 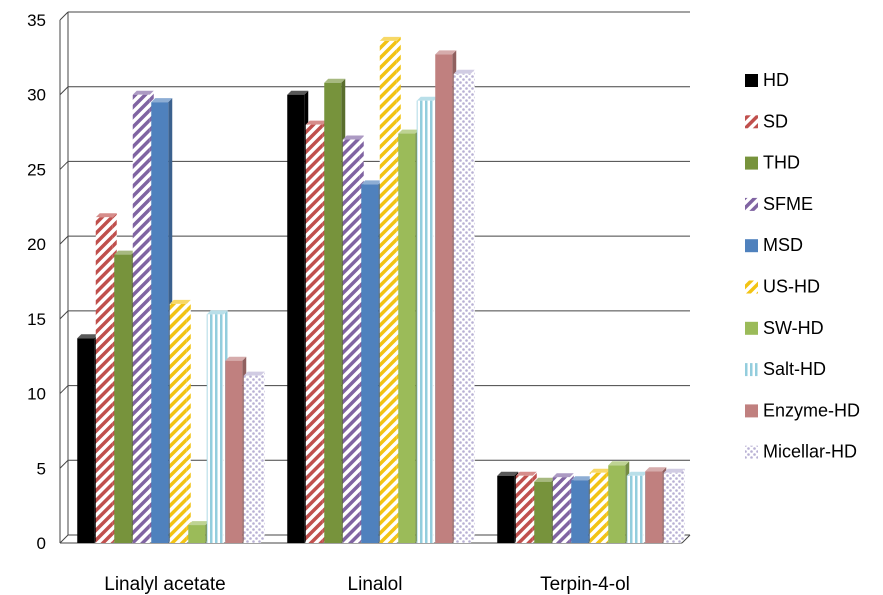 What do you see at coordinates (298, 316) in the screenshot?
I see `bar-hd-linalol` at bounding box center [298, 316].